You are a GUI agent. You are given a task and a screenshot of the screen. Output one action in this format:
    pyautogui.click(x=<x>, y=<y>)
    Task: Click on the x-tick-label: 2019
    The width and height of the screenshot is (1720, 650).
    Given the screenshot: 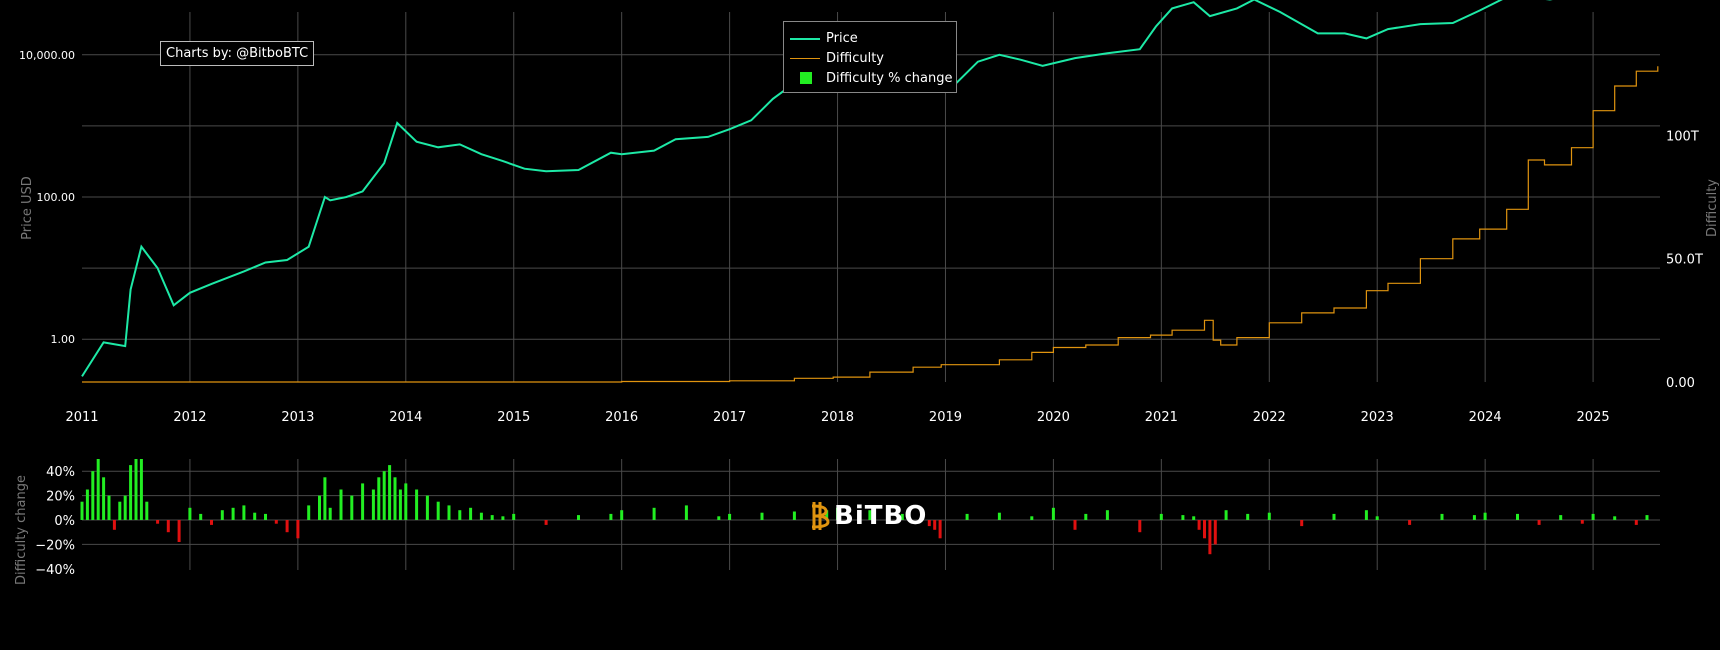 What is the action you would take?
    pyautogui.click(x=945, y=417)
    